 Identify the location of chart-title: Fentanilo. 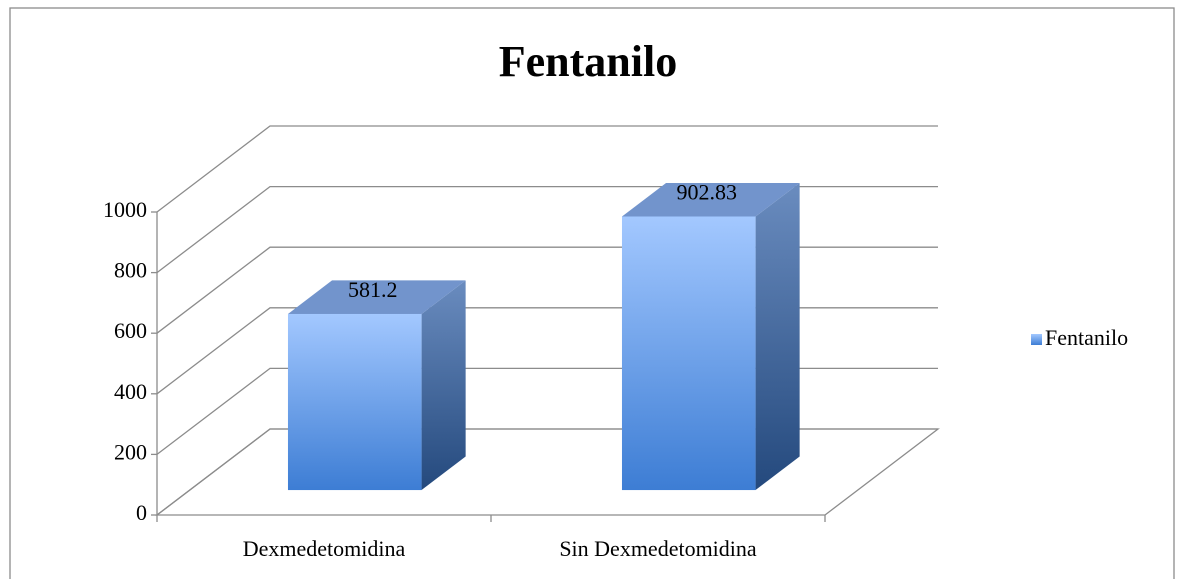
(588, 61).